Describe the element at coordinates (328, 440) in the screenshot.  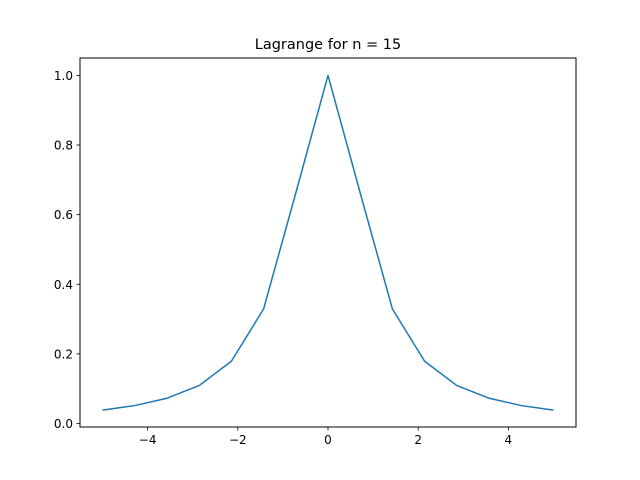
I see `x-tick-label: 0` at that location.